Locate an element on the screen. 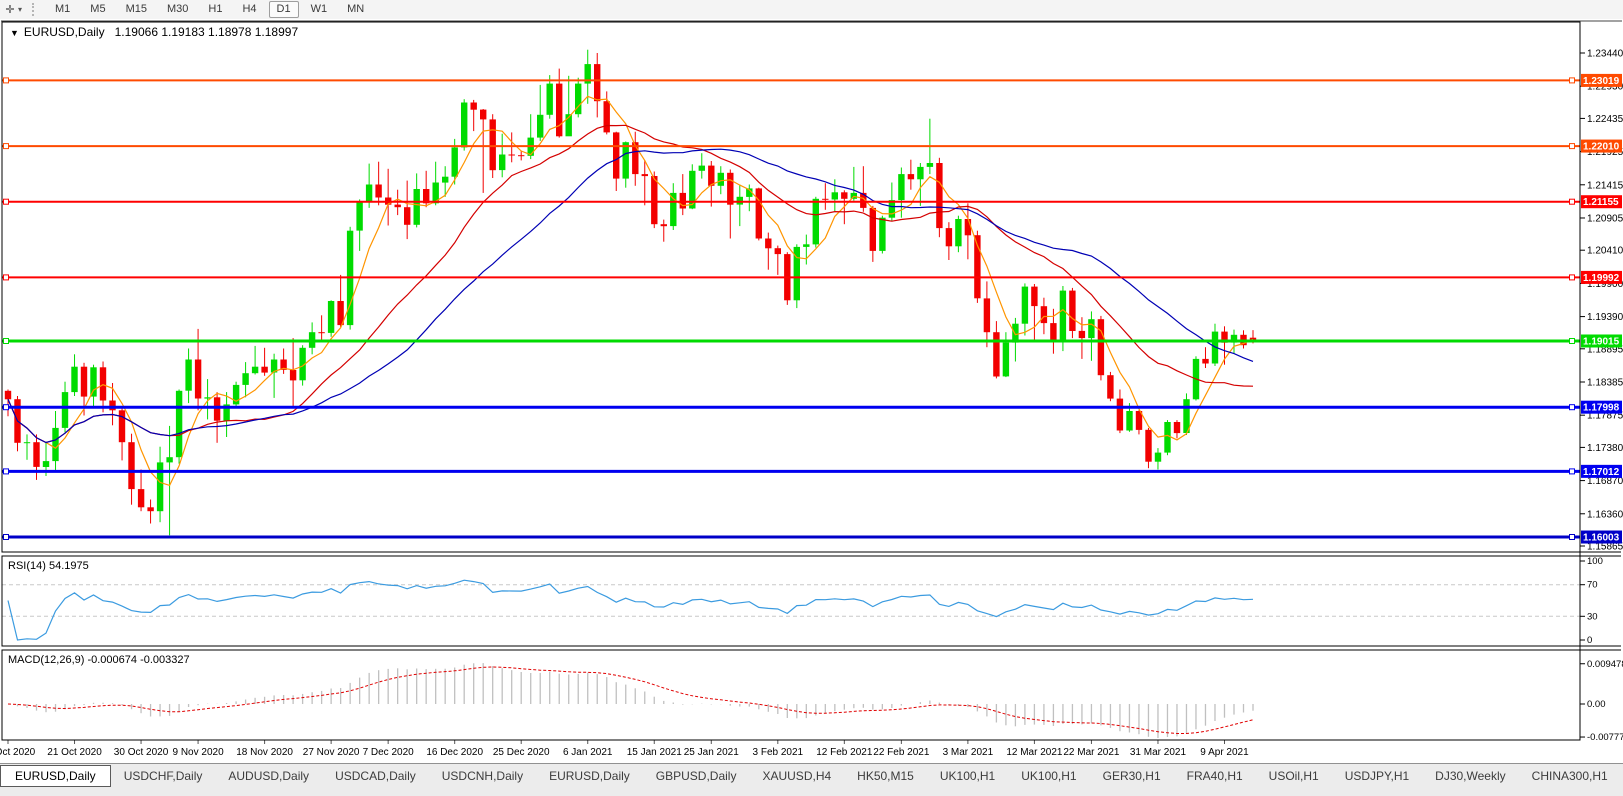  svg-text: 1.17998 is located at coordinates (1601, 408).